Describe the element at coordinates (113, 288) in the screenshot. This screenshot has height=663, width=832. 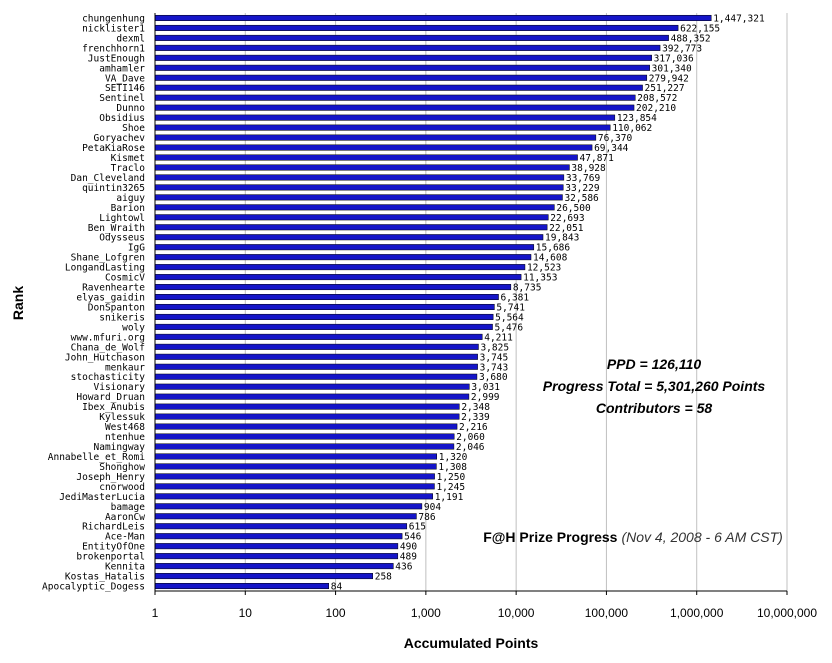
I see `category-label: Ravenhearte` at that location.